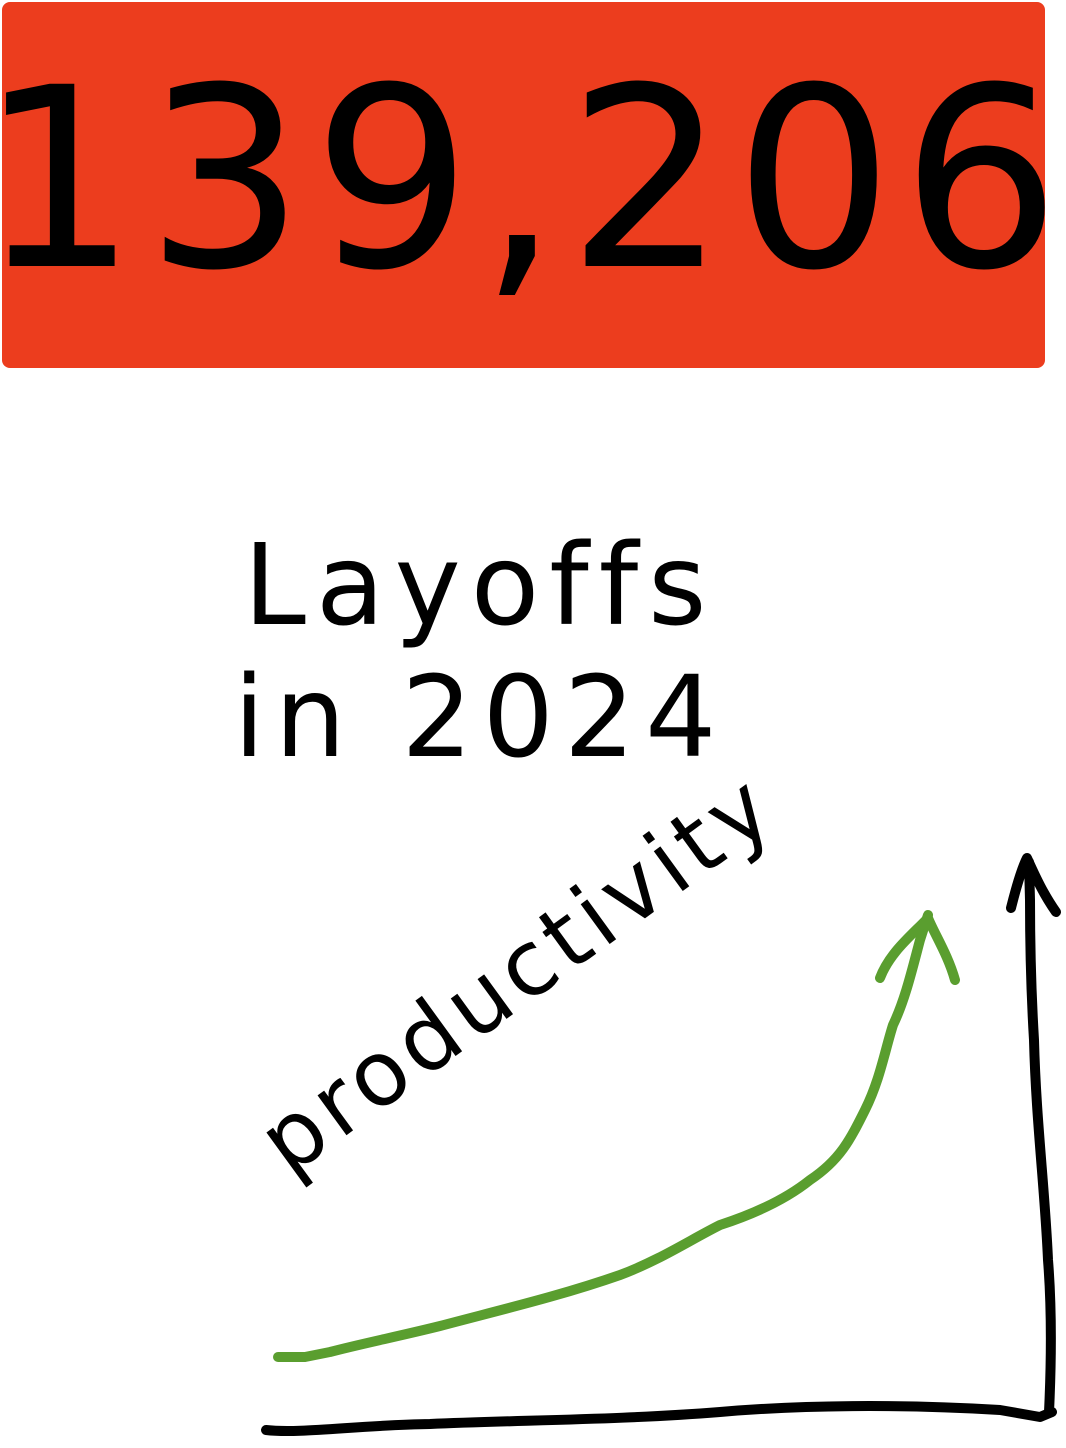 This screenshot has height=1448, width=1066. Describe the element at coordinates (480, 718) in the screenshot. I see `title-line-2: in 2024` at that location.